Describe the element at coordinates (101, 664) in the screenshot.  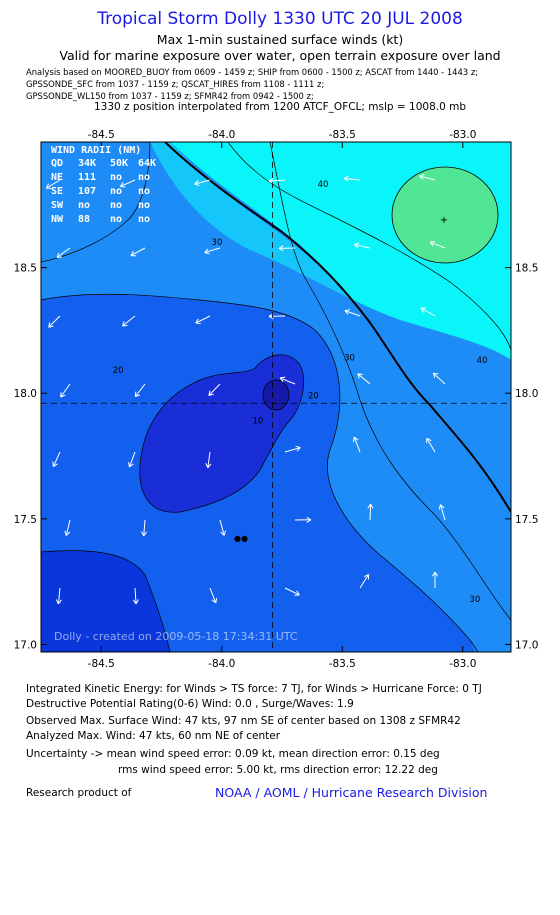
I see `x-tick-label-bottom: -84.5` at that location.